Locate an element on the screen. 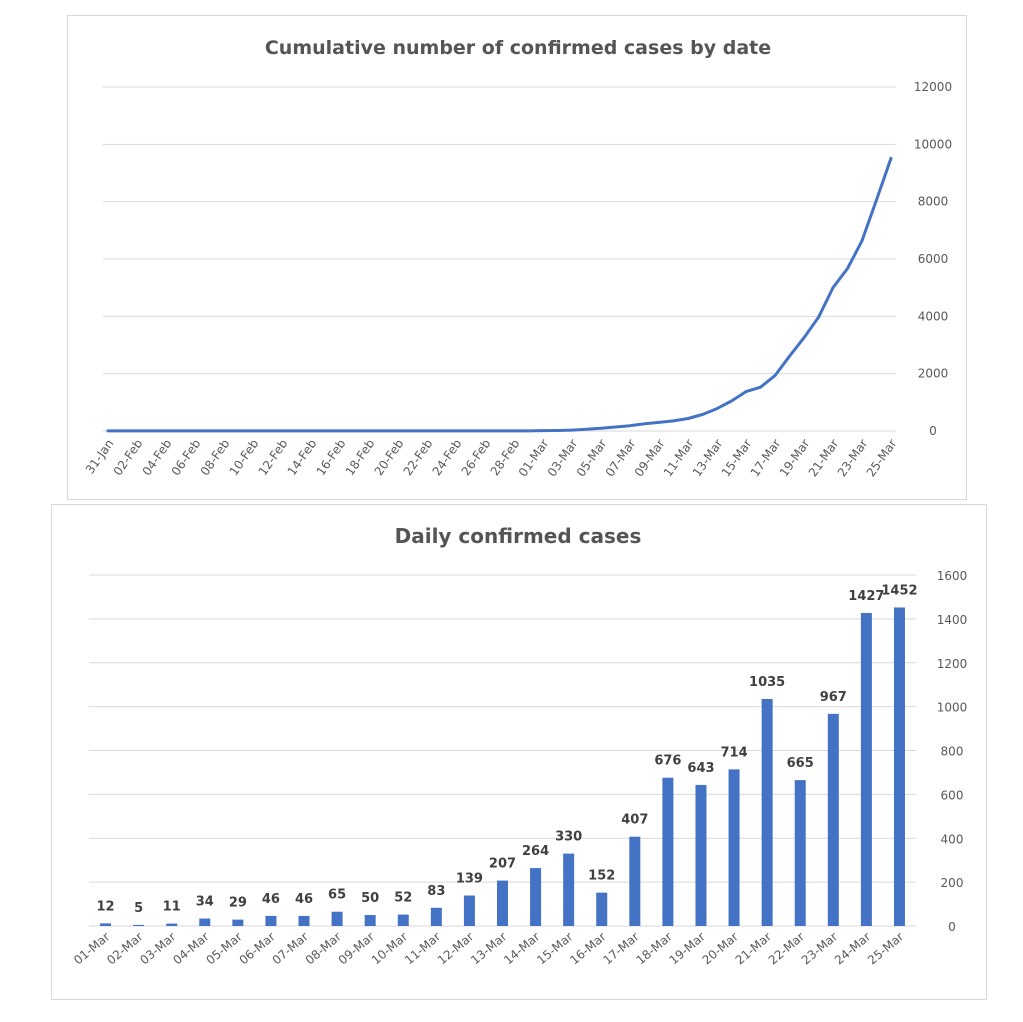  x-tick-label: 06-Mar is located at coordinates (257, 949).